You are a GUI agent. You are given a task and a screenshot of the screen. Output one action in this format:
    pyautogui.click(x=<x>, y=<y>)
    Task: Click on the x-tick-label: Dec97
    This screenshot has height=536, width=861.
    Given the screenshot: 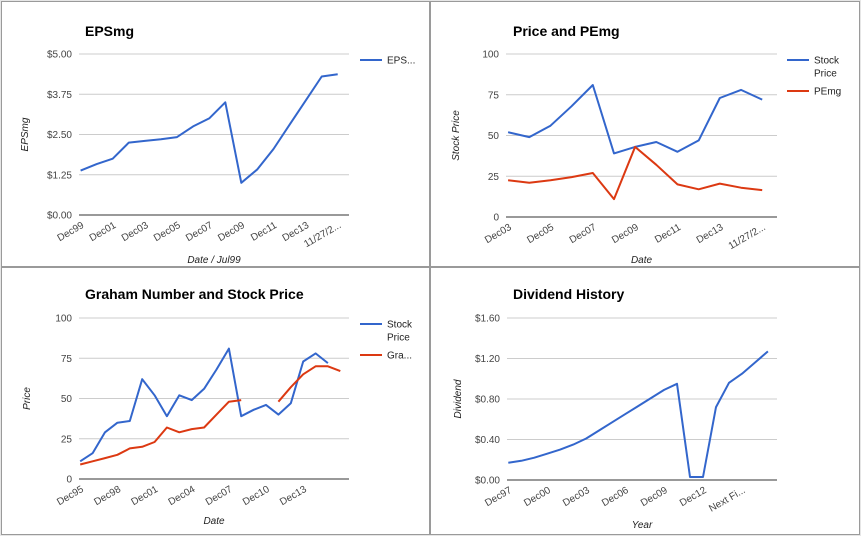 What is the action you would take?
    pyautogui.click(x=498, y=497)
    